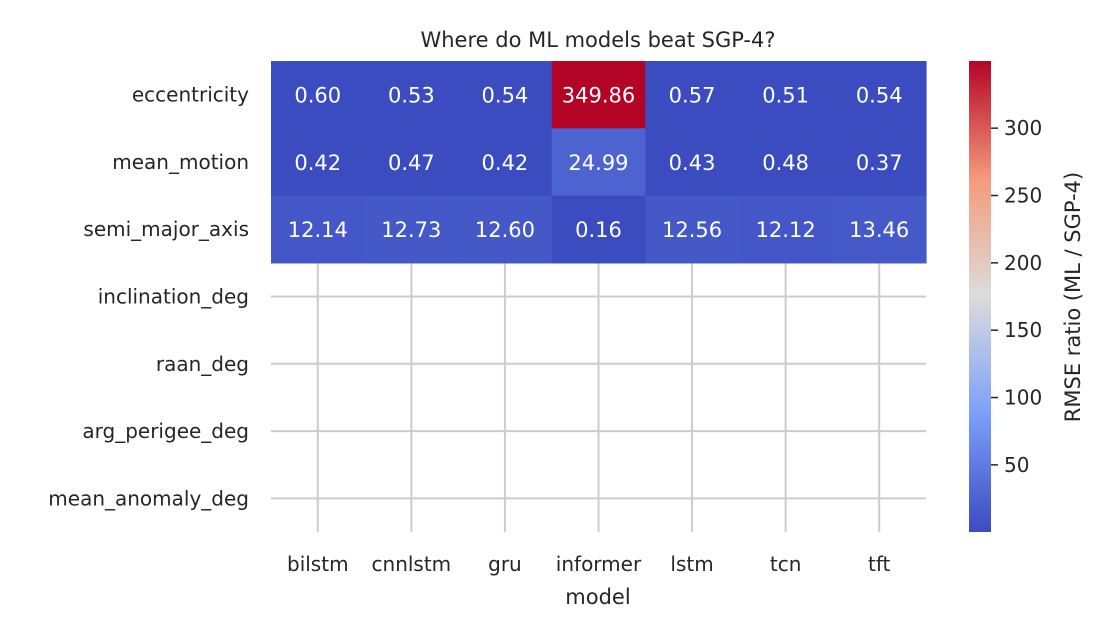 This screenshot has height=640, width=1120. I want to click on y-tick-label: raan_deg, so click(202, 364).